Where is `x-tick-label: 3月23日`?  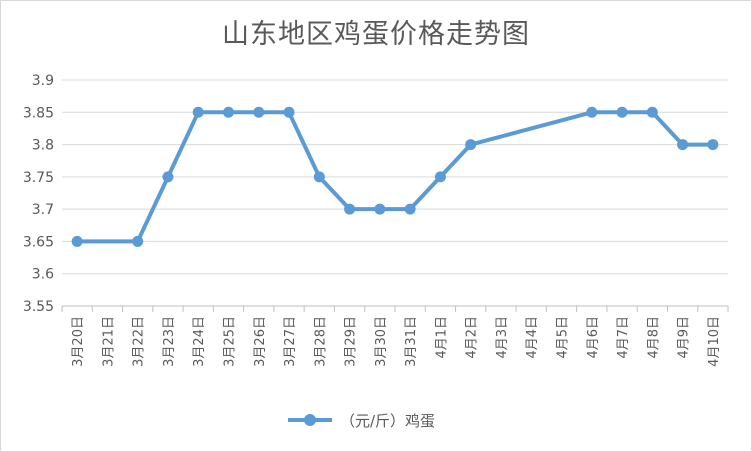
x-tick-label: 3月23日 is located at coordinates (169, 341).